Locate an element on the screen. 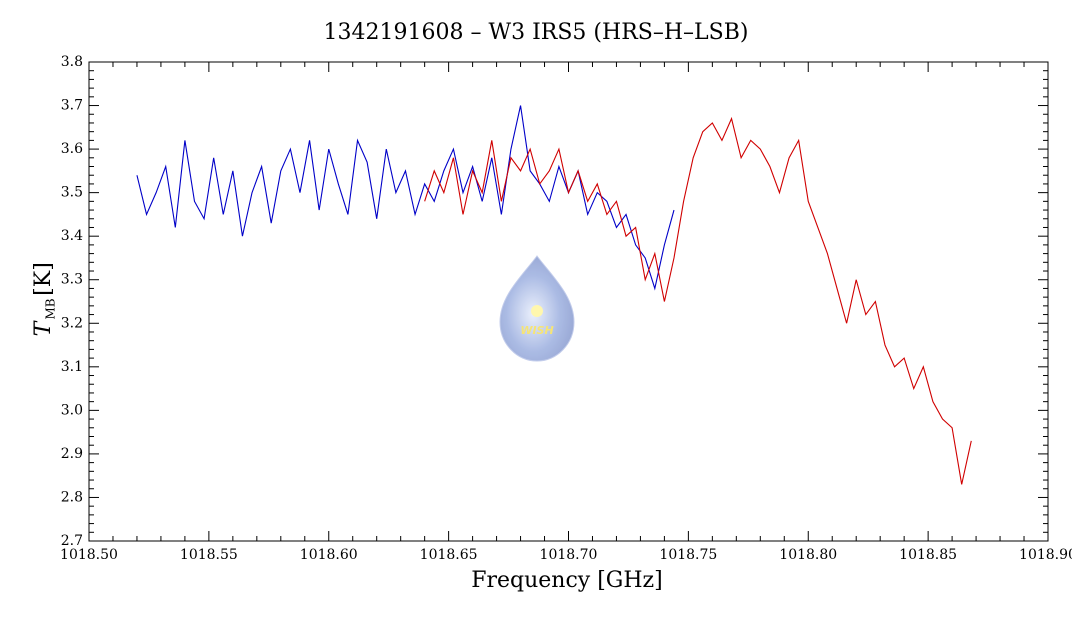 The image size is (1072, 618). x-tick-label: 1018.70 is located at coordinates (569, 555).